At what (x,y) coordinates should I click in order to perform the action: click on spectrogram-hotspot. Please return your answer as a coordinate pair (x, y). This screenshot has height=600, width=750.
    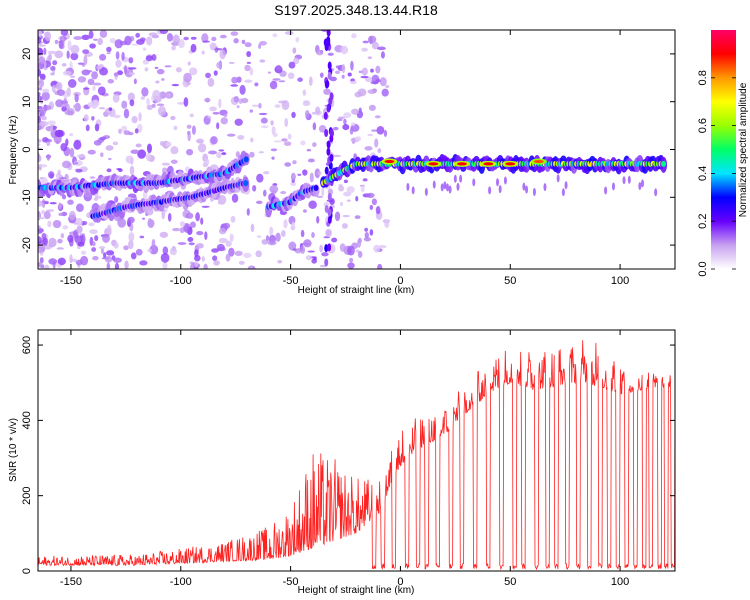
    Looking at the image, I should click on (389, 161).